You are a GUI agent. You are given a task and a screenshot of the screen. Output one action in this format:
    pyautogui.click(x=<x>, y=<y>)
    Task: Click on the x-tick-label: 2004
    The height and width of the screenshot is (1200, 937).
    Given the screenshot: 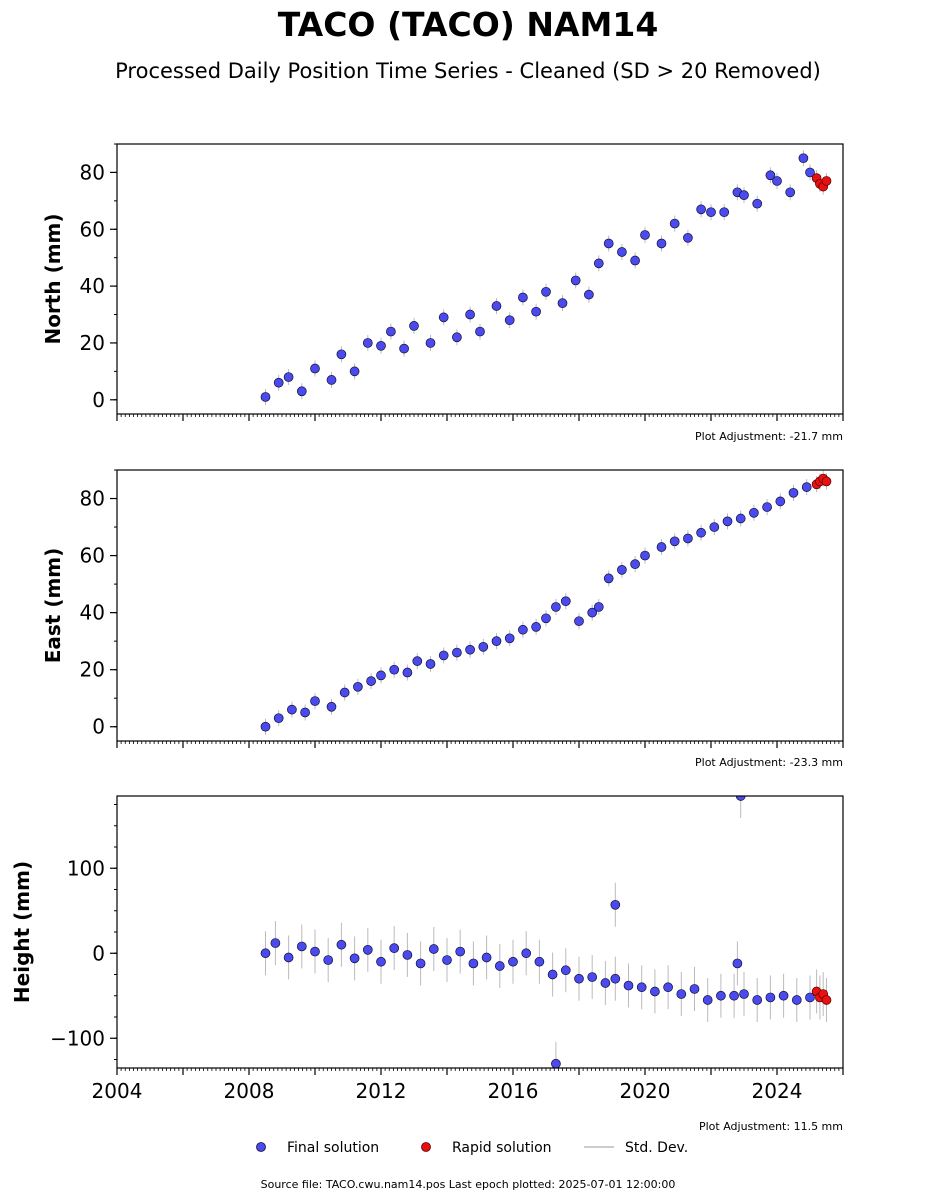 What is the action you would take?
    pyautogui.click(x=117, y=1091)
    